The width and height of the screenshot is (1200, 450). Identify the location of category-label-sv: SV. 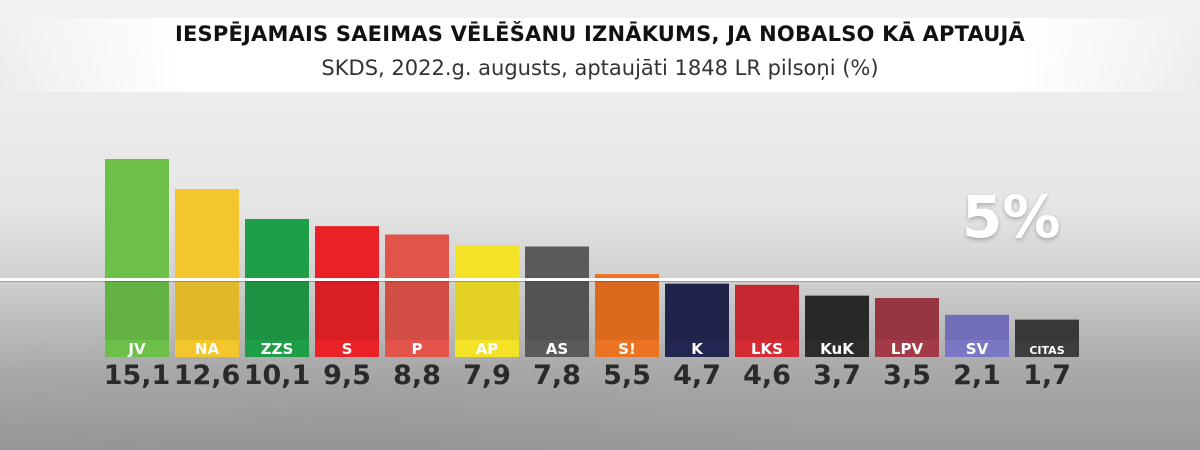
(977, 349).